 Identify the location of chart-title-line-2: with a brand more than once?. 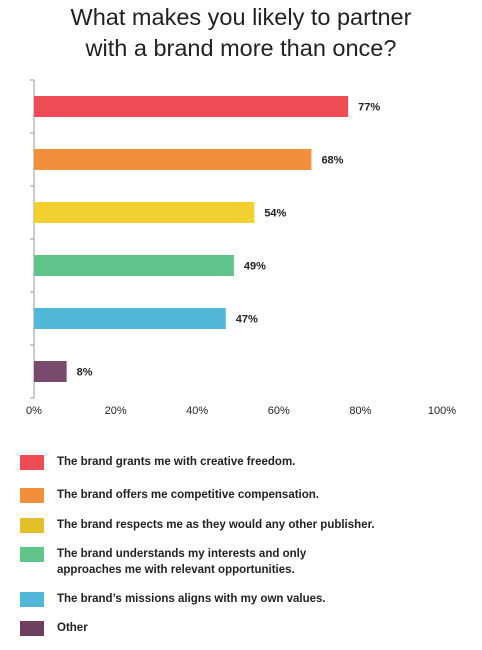
(241, 48).